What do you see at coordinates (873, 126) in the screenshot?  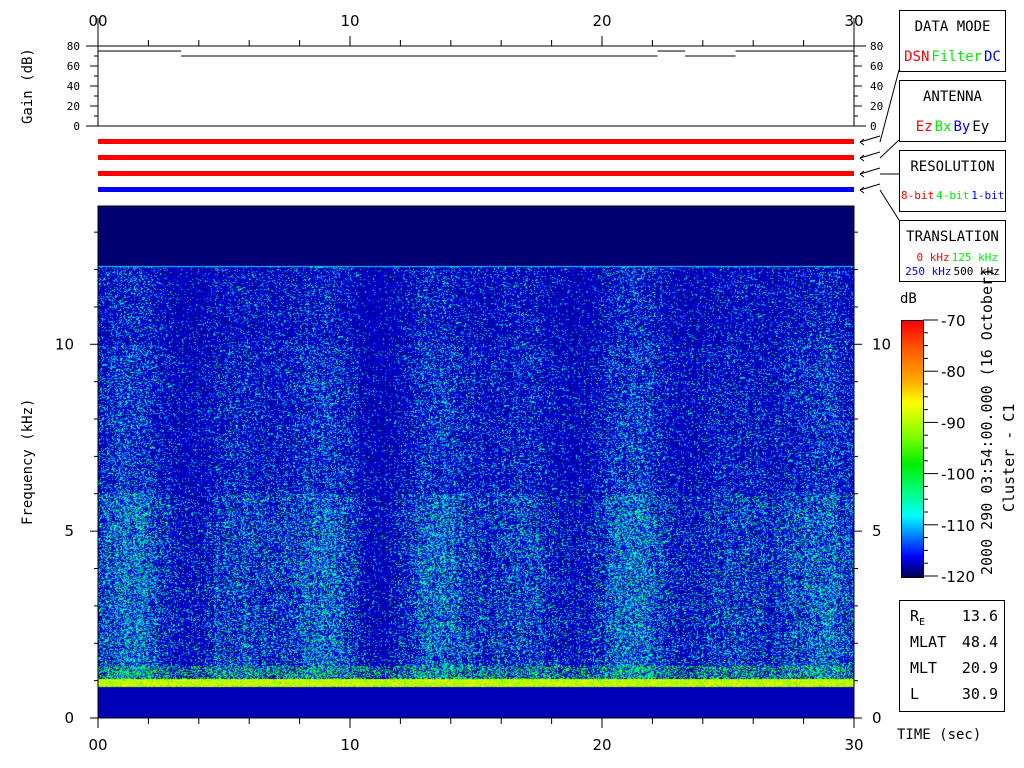 I see `gain-y-tick-label-right: 0` at bounding box center [873, 126].